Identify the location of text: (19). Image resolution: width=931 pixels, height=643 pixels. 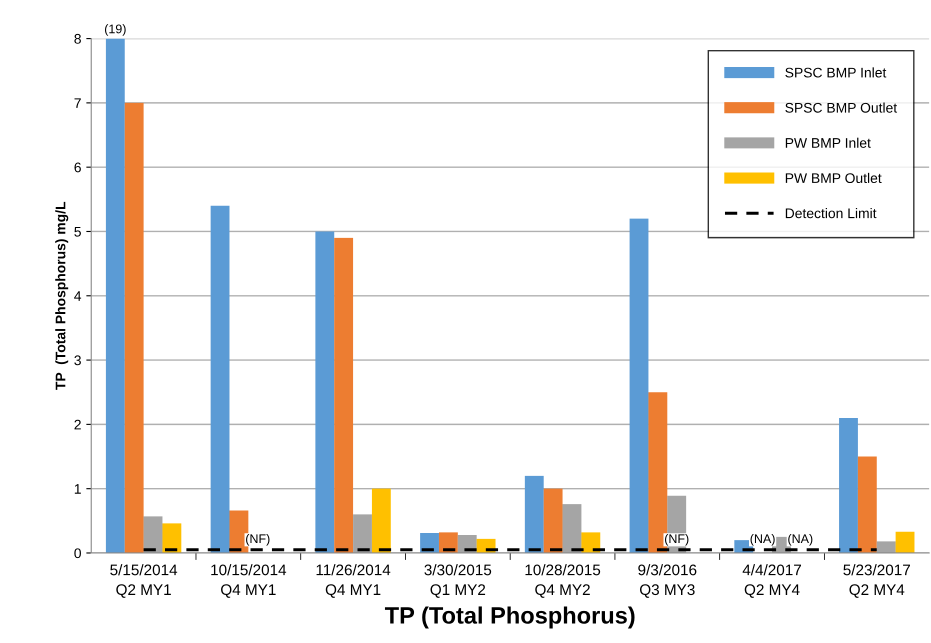
(115, 30).